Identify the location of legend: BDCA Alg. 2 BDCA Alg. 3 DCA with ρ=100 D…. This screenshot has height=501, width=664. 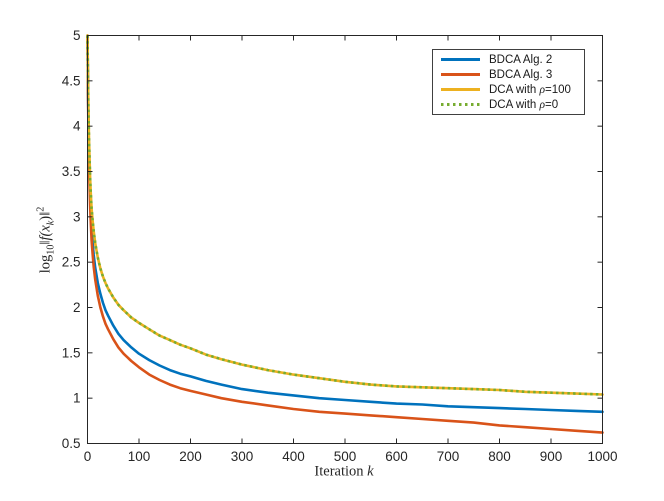
(508, 82).